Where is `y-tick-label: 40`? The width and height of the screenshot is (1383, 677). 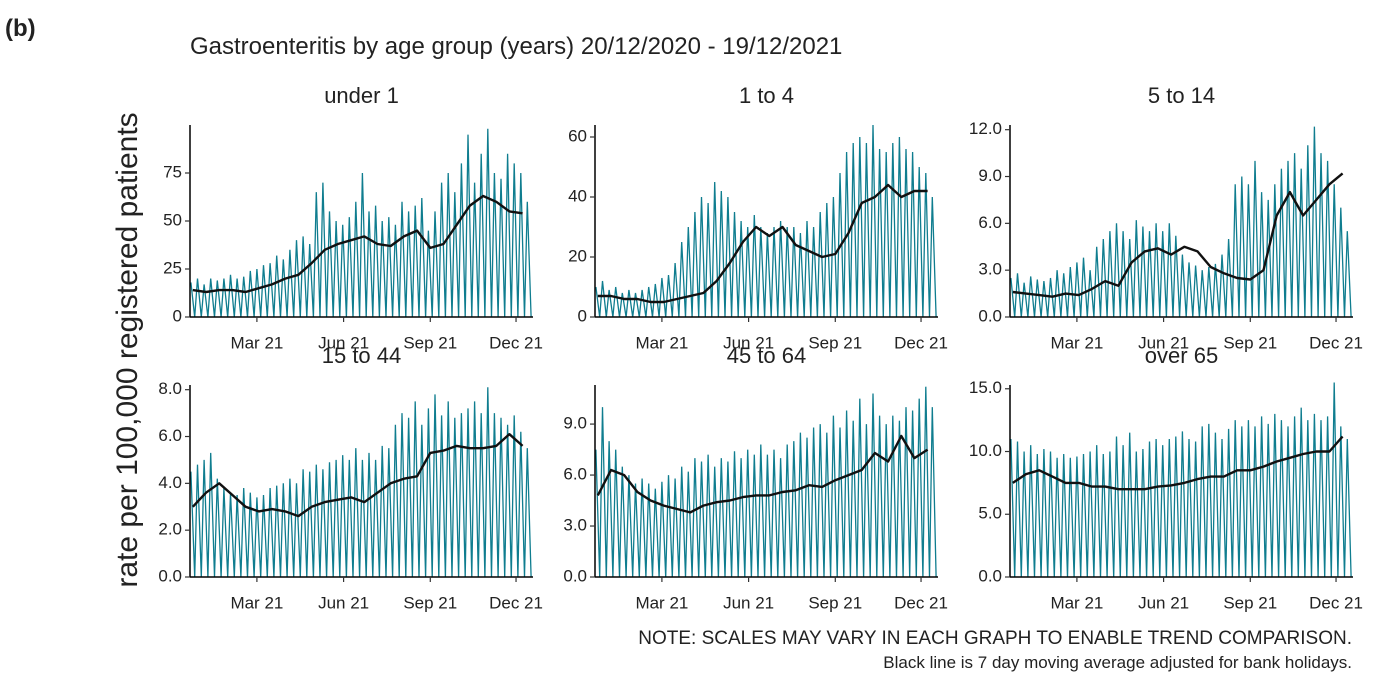
y-tick-label: 40 is located at coordinates (577, 195).